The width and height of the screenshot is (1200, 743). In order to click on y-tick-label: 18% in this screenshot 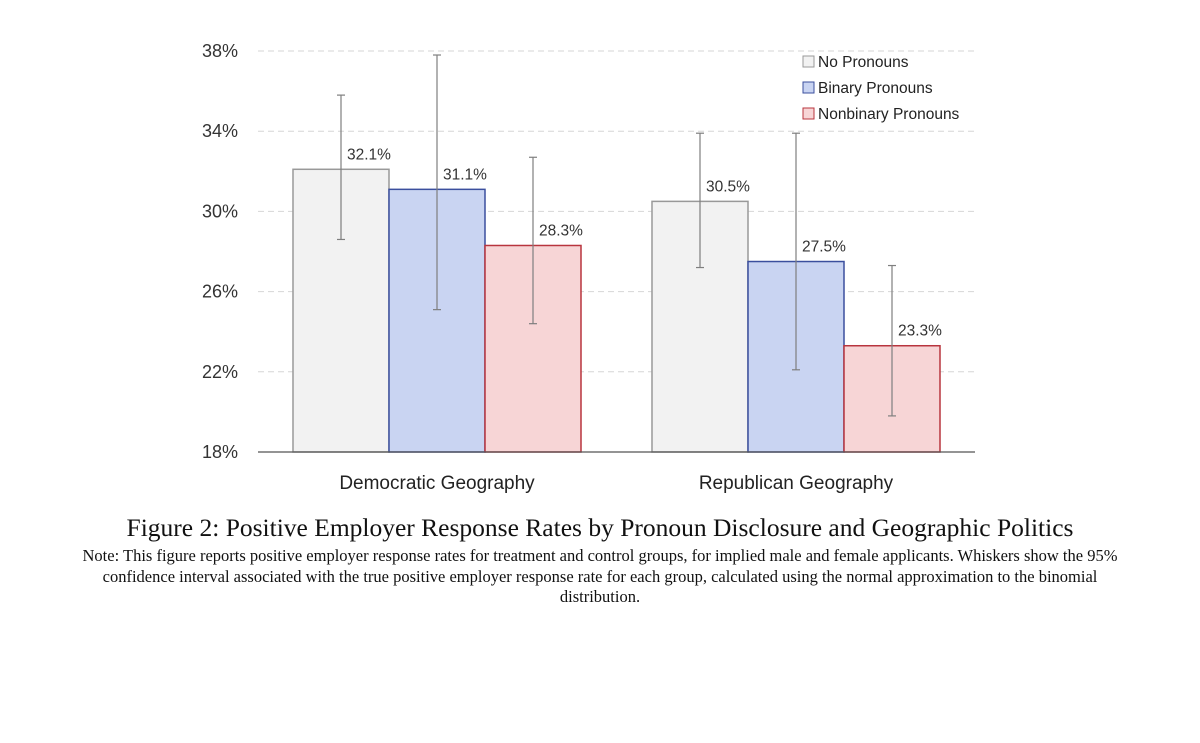, I will do `click(220, 452)`.